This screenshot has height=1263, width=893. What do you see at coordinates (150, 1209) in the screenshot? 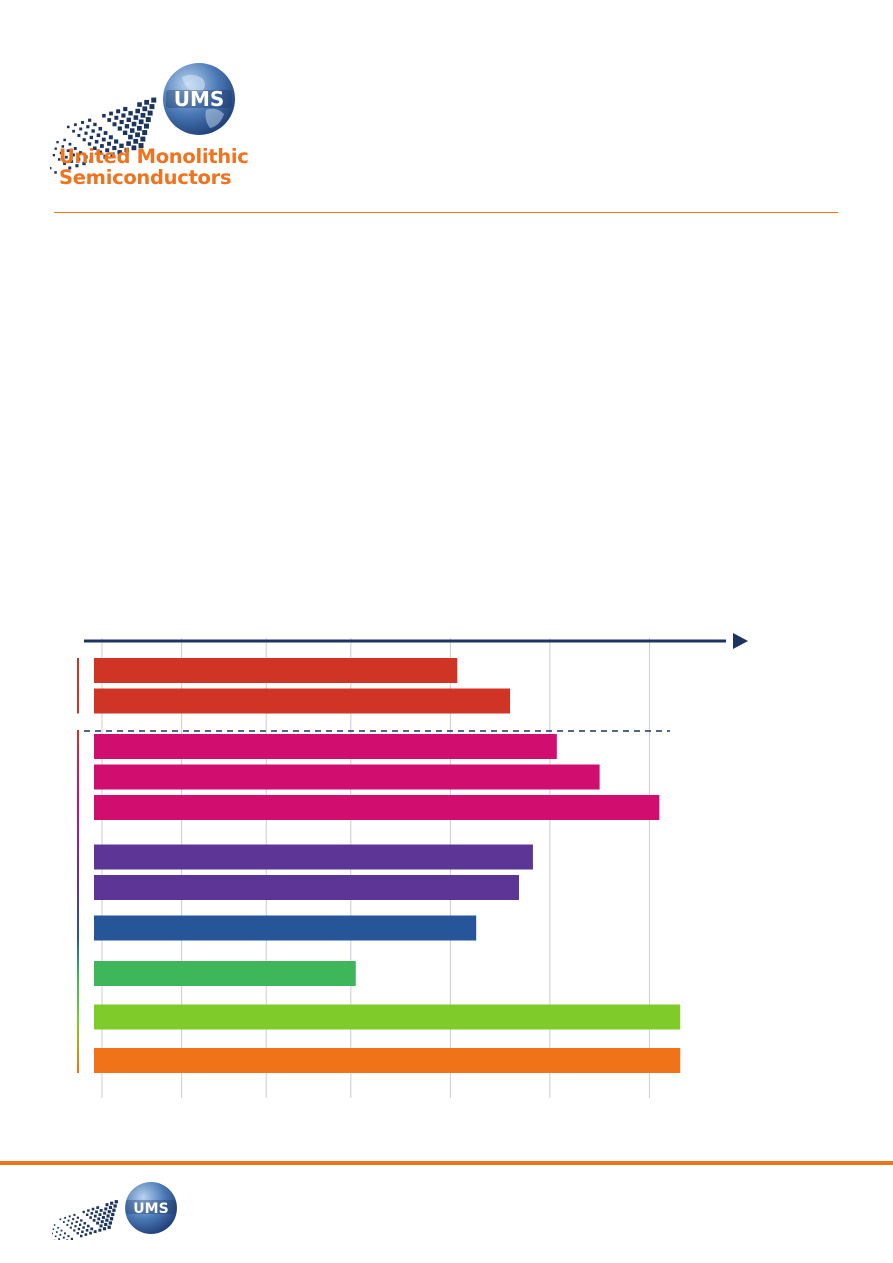
I see `logo-text-small: UMS` at bounding box center [150, 1209].